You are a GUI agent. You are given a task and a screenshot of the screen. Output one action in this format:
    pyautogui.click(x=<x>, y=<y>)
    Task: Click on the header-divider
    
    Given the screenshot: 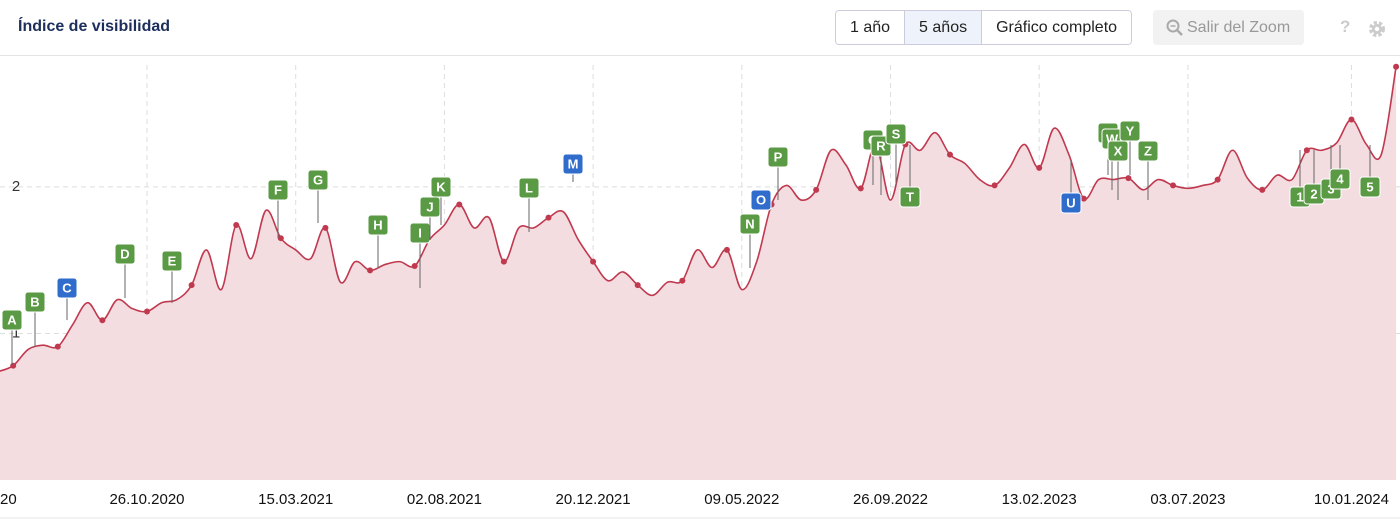 What is the action you would take?
    pyautogui.click(x=700, y=55)
    